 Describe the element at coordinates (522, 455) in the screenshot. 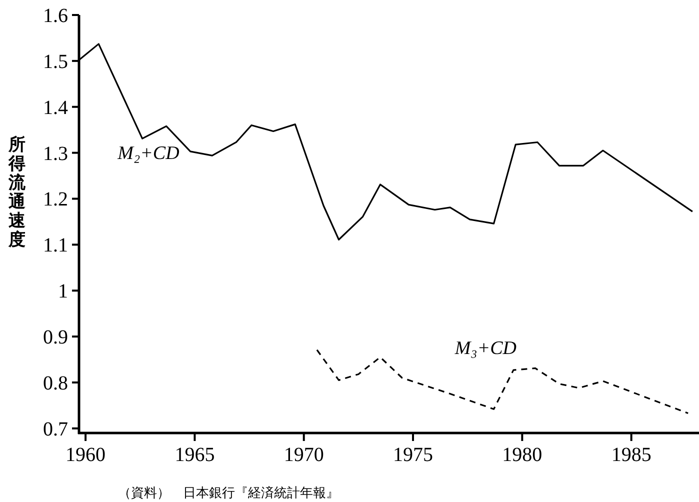

I see `x-tick-label: 1980` at that location.